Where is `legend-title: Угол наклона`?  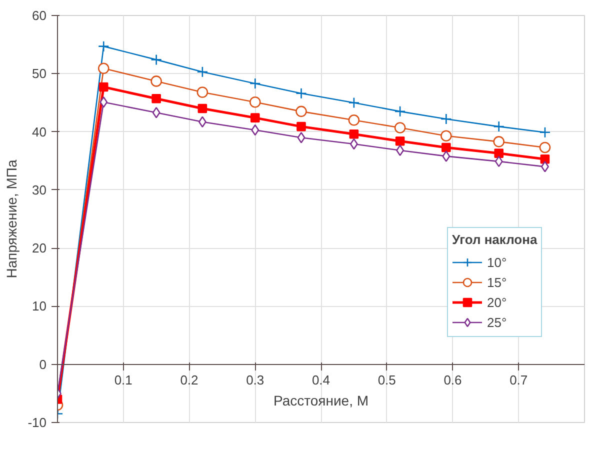 legend-title: Угол наклона is located at coordinates (495, 239).